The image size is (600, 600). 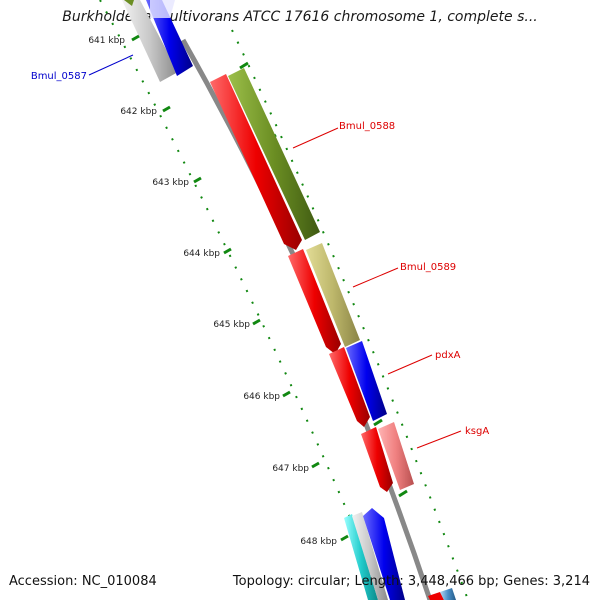 What do you see at coordinates (138, 112) in the screenshot?
I see `tick-label: 642 kbp` at bounding box center [138, 112].